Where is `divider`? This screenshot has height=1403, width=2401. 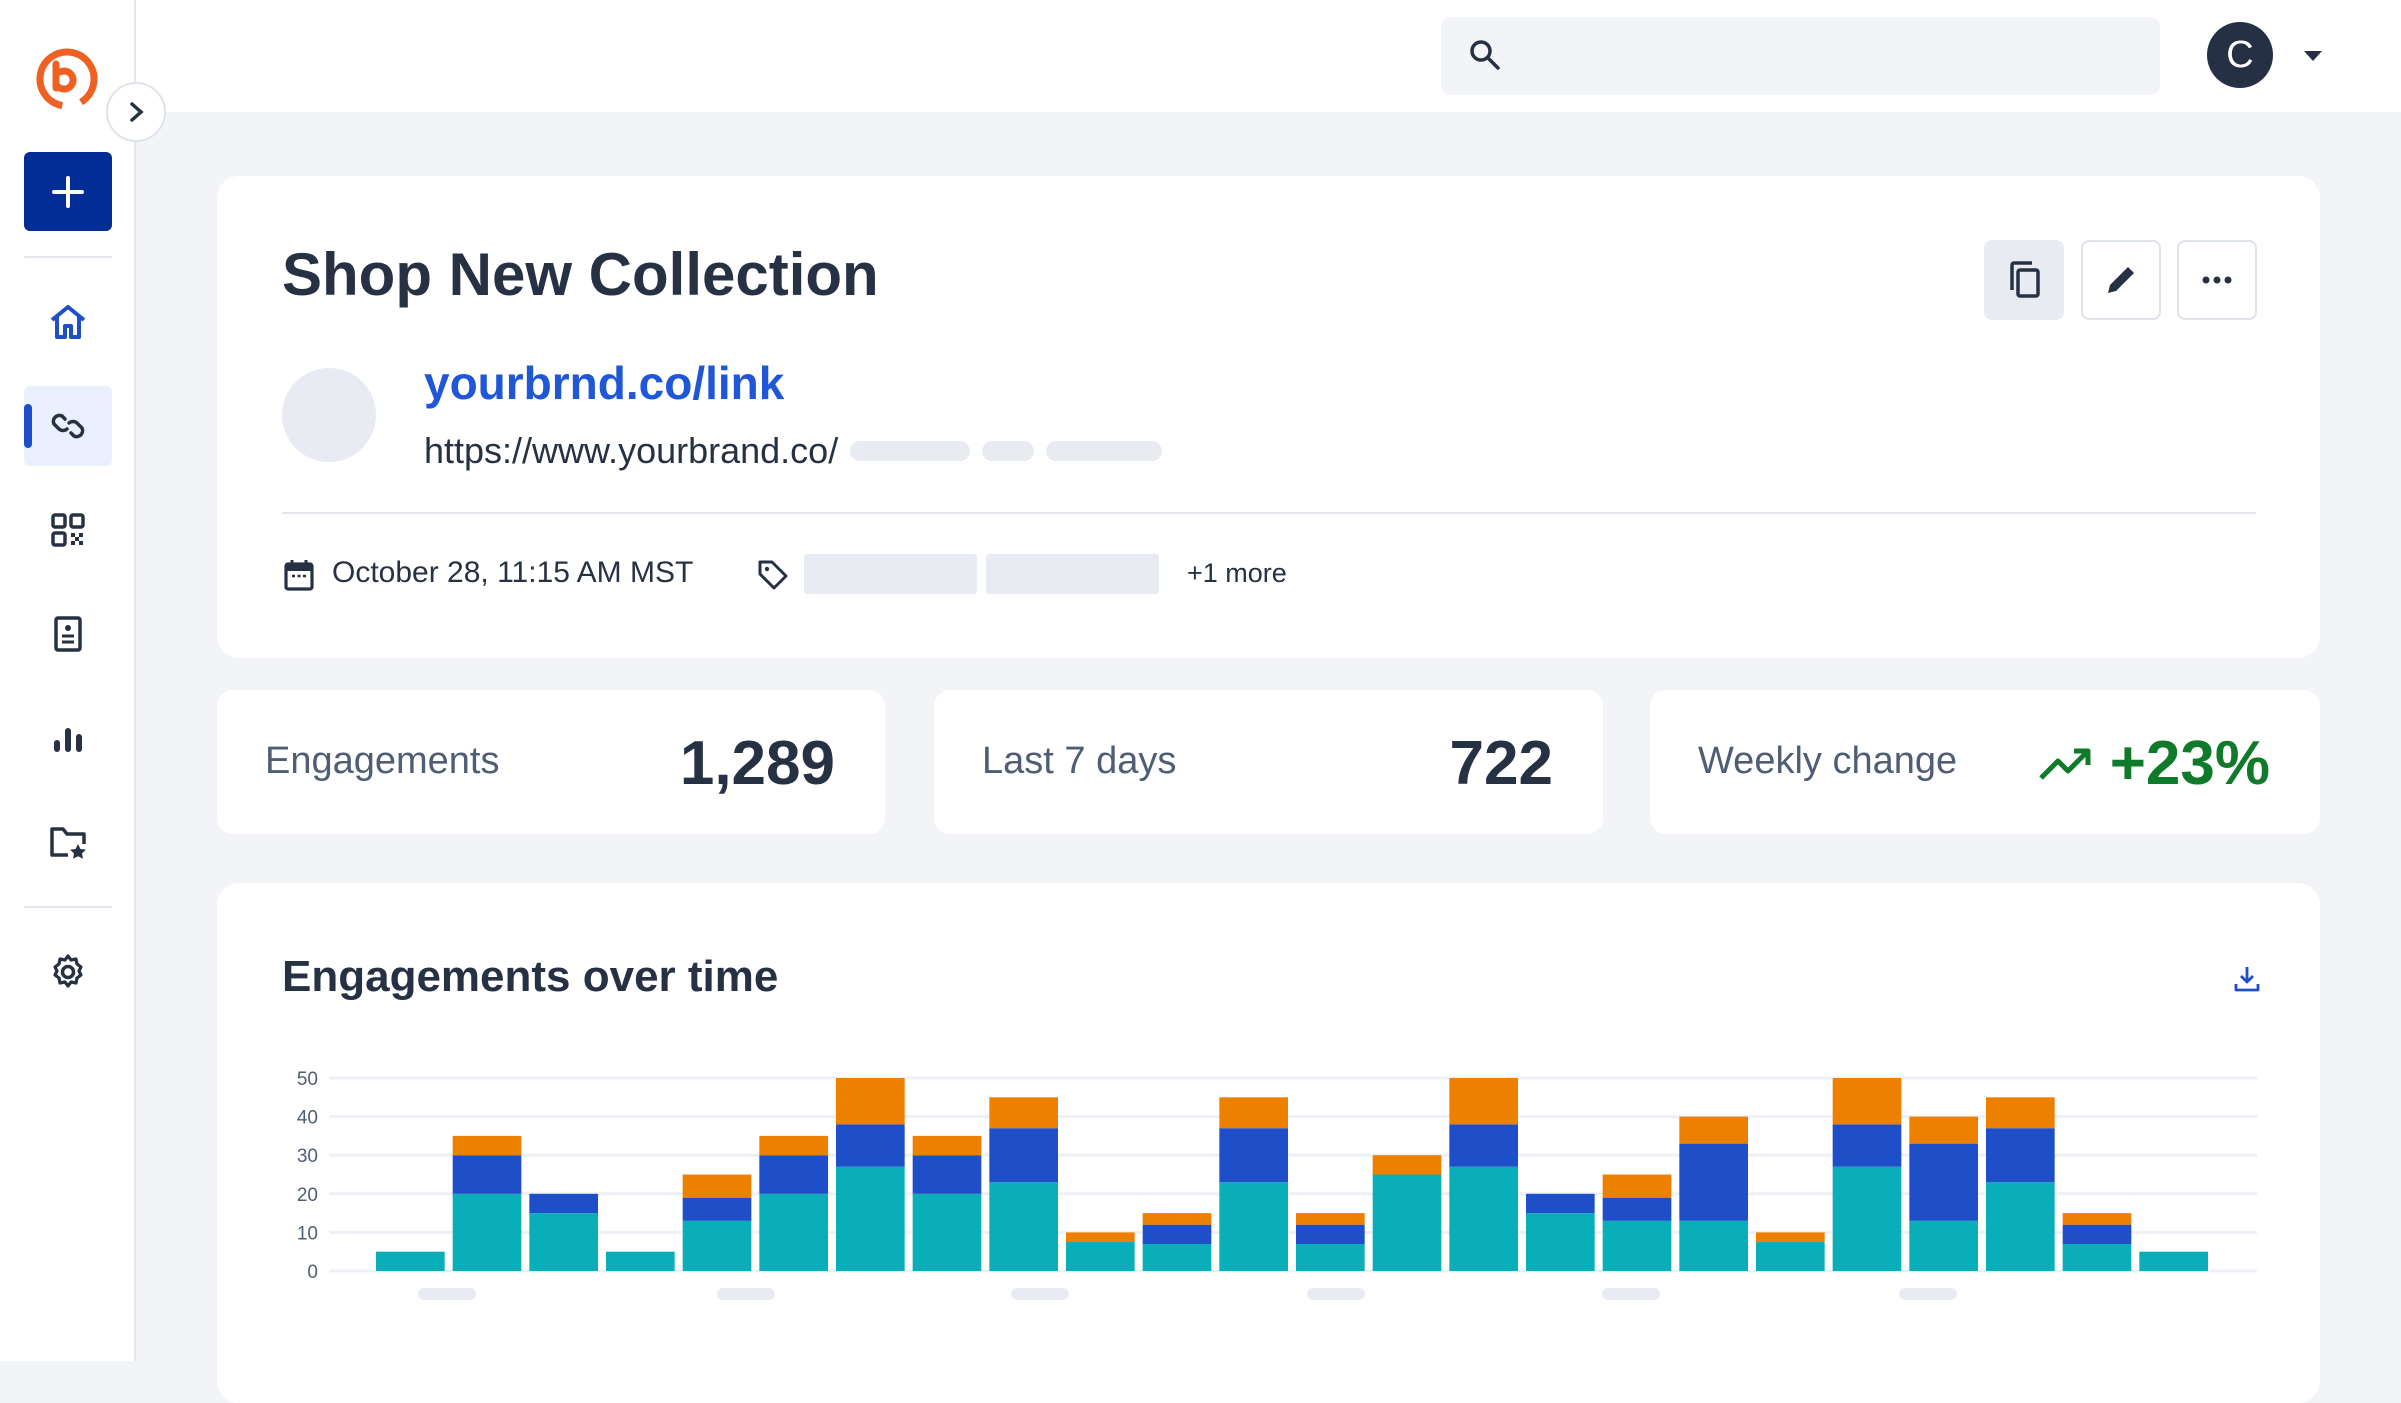
divider is located at coordinates (68, 907).